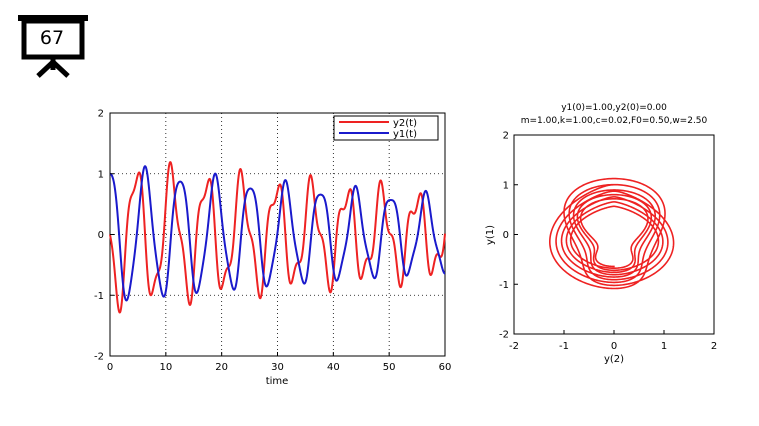 The image size is (759, 426). I want to click on legend-label-y2: y2(t), so click(405, 123).